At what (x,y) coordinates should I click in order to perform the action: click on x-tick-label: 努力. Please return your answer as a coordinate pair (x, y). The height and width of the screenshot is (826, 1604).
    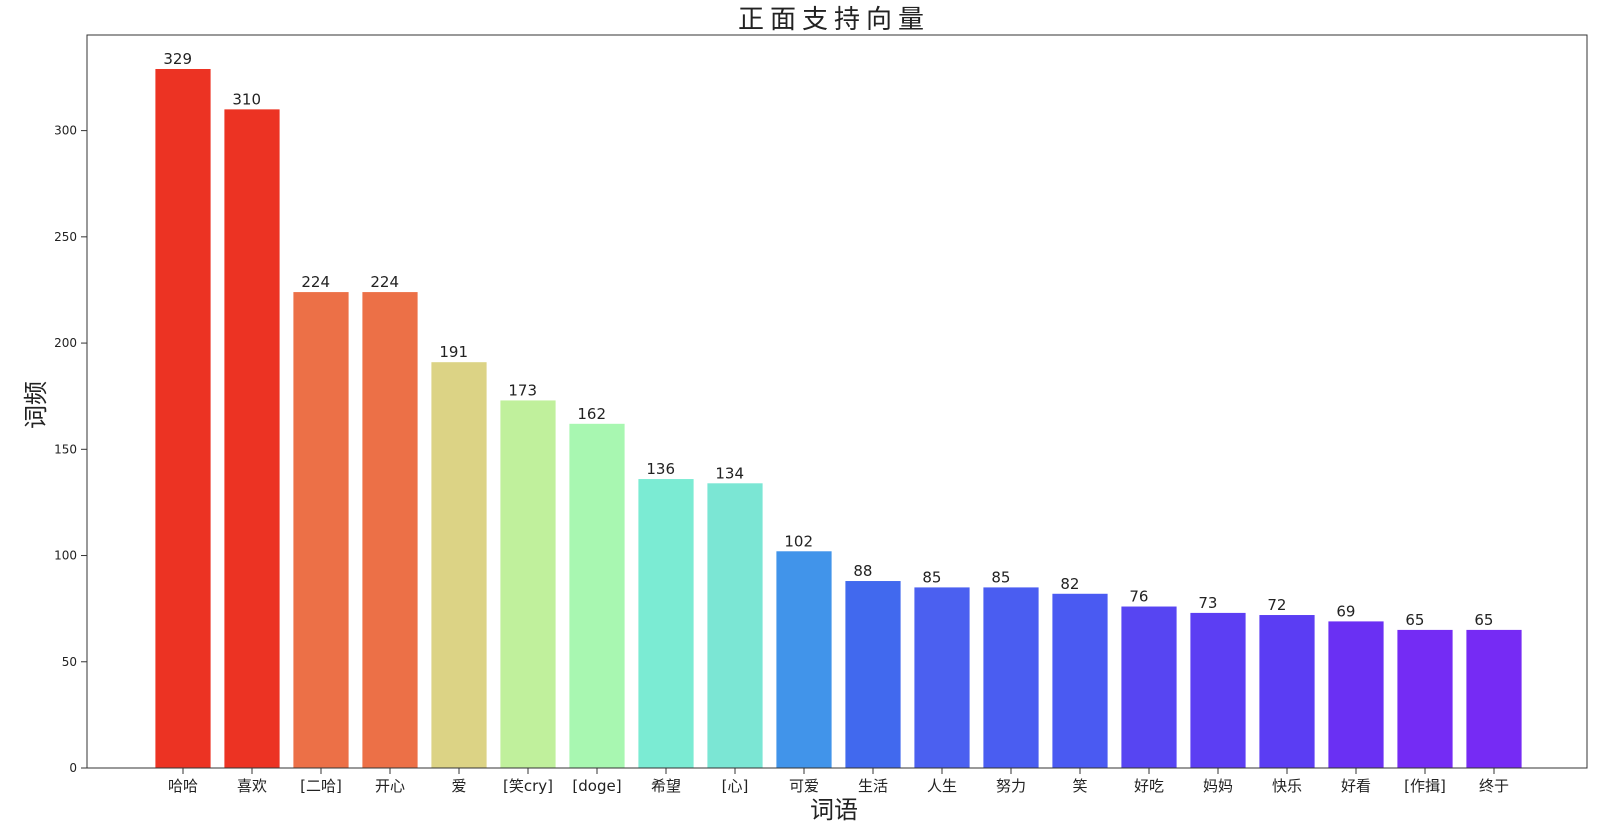
    Looking at the image, I should click on (1011, 786).